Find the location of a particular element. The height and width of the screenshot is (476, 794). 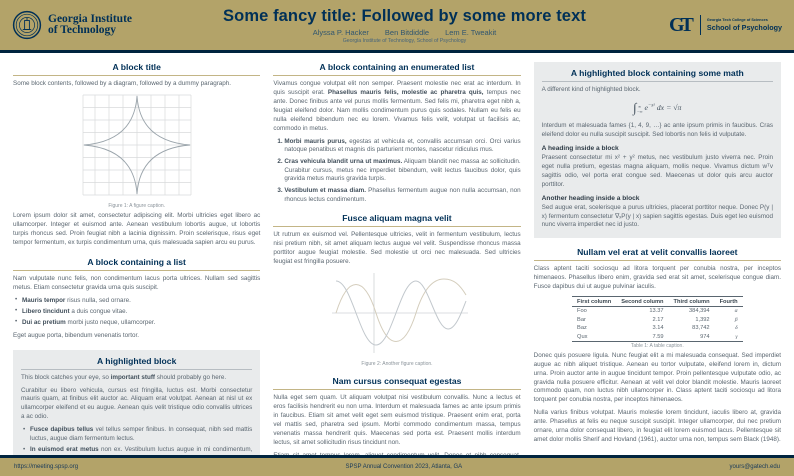

footer-conference: SPSP Annual Convention 2023, Atlanta, GA is located at coordinates (404, 467).